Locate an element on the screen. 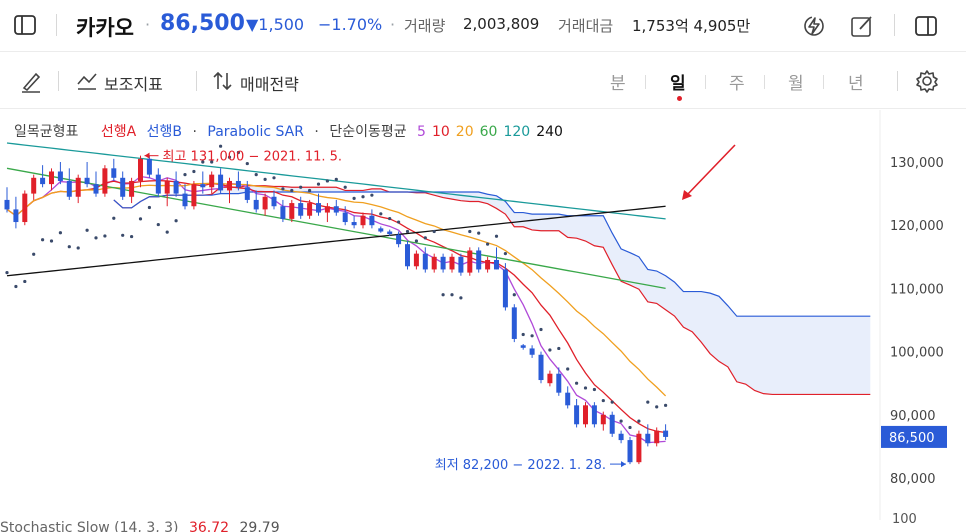  lightning-icon is located at coordinates (814, 26).